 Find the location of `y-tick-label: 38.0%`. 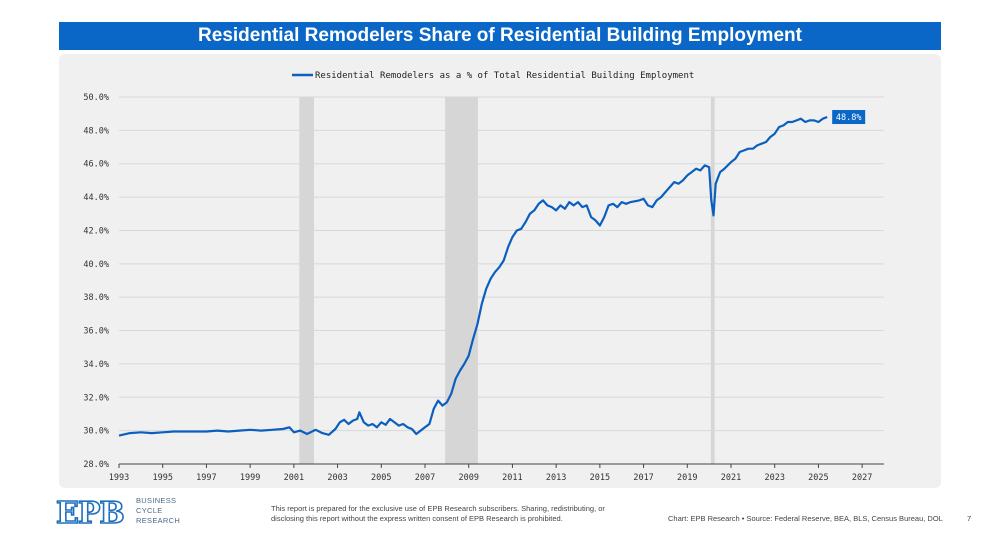

y-tick-label: 38.0% is located at coordinates (96, 298).